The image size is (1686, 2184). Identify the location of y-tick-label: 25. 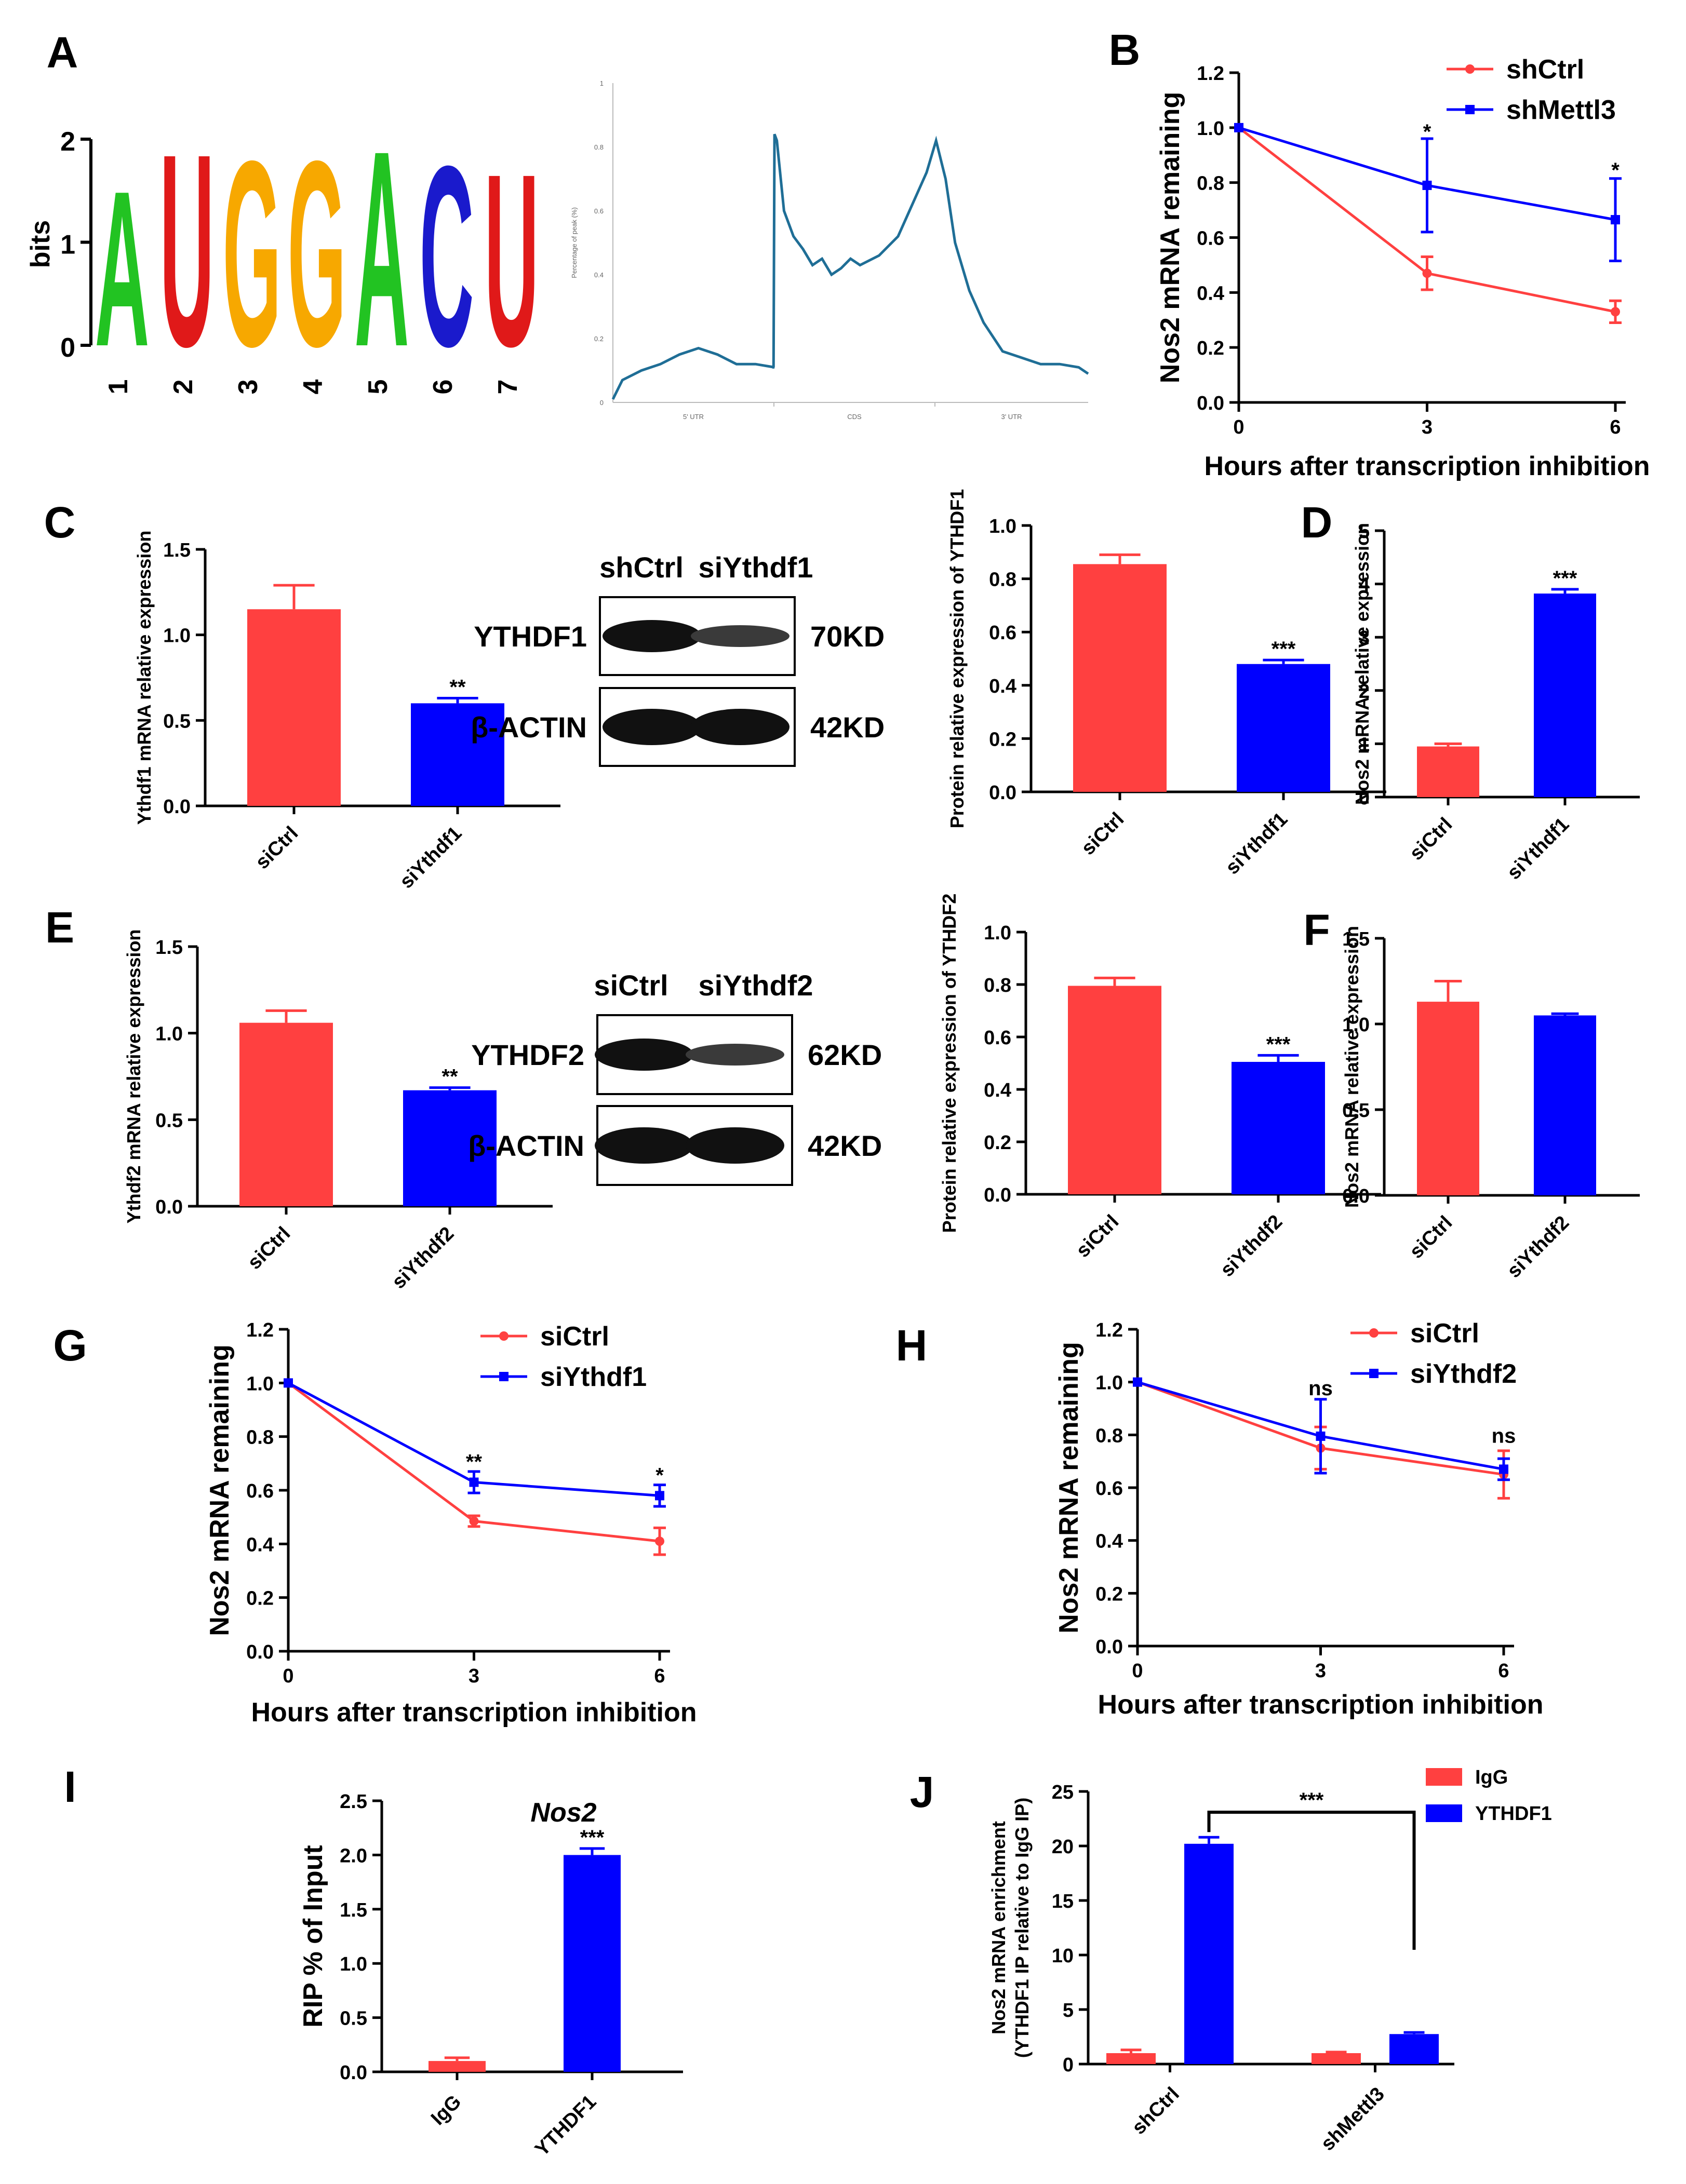
(1063, 1792).